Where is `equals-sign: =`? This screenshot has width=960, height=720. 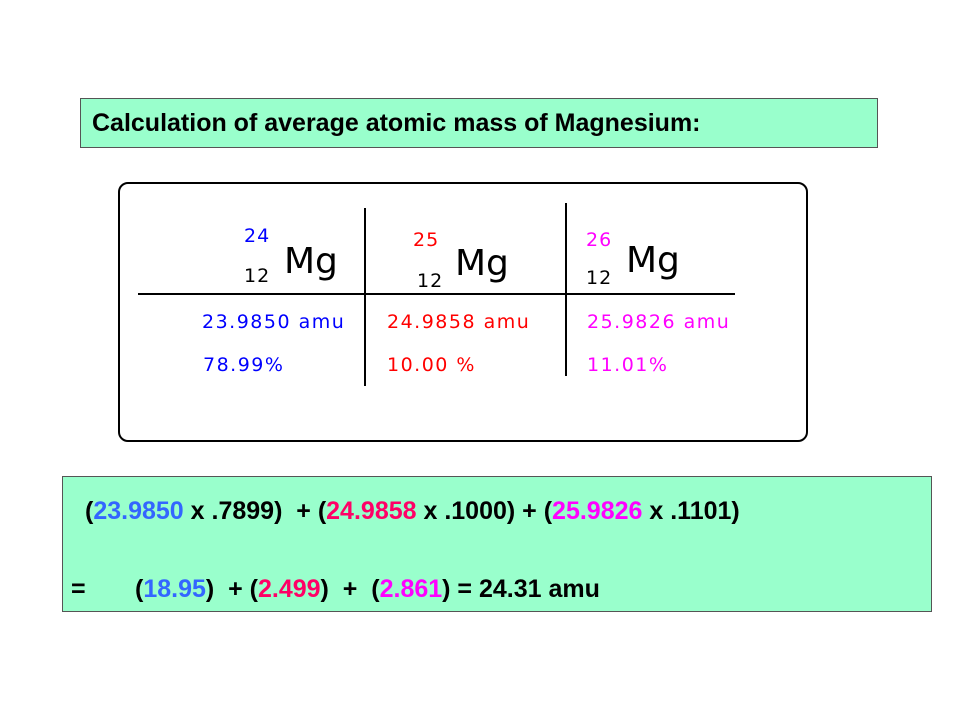
equals-sign: = is located at coordinates (78, 589).